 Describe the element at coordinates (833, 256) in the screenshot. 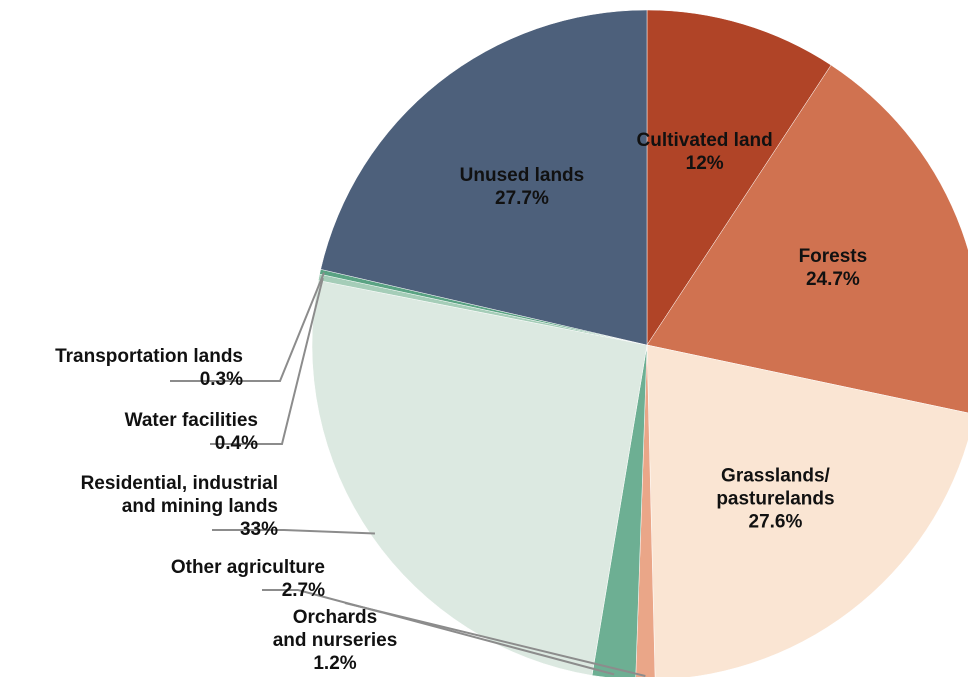

I see `label-line: Forests` at that location.